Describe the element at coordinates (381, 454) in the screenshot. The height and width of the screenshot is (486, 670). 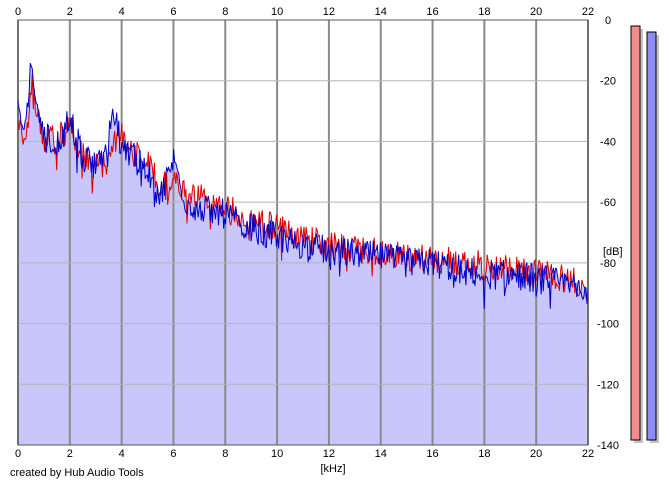
I see `x-tick-label-bottom: 14` at that location.